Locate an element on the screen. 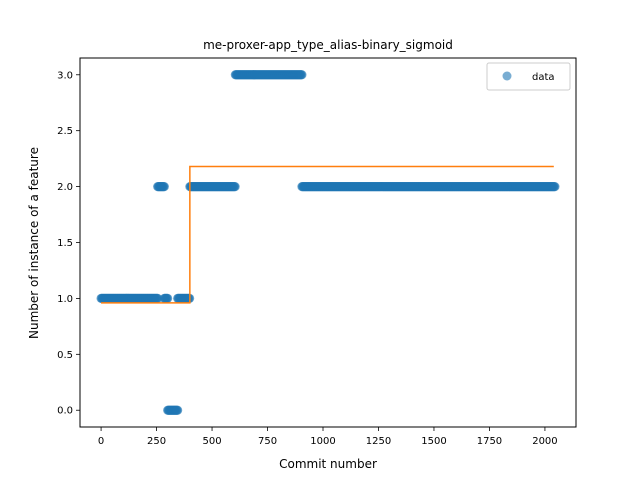 The height and width of the screenshot is (480, 640). x-tick-label: 1750 is located at coordinates (489, 441).